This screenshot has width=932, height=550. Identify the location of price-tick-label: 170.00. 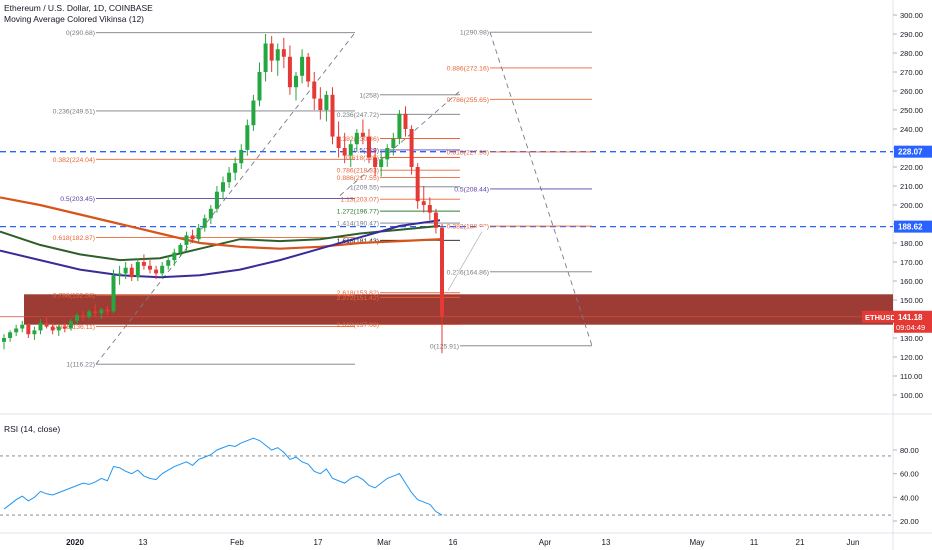
(911, 262).